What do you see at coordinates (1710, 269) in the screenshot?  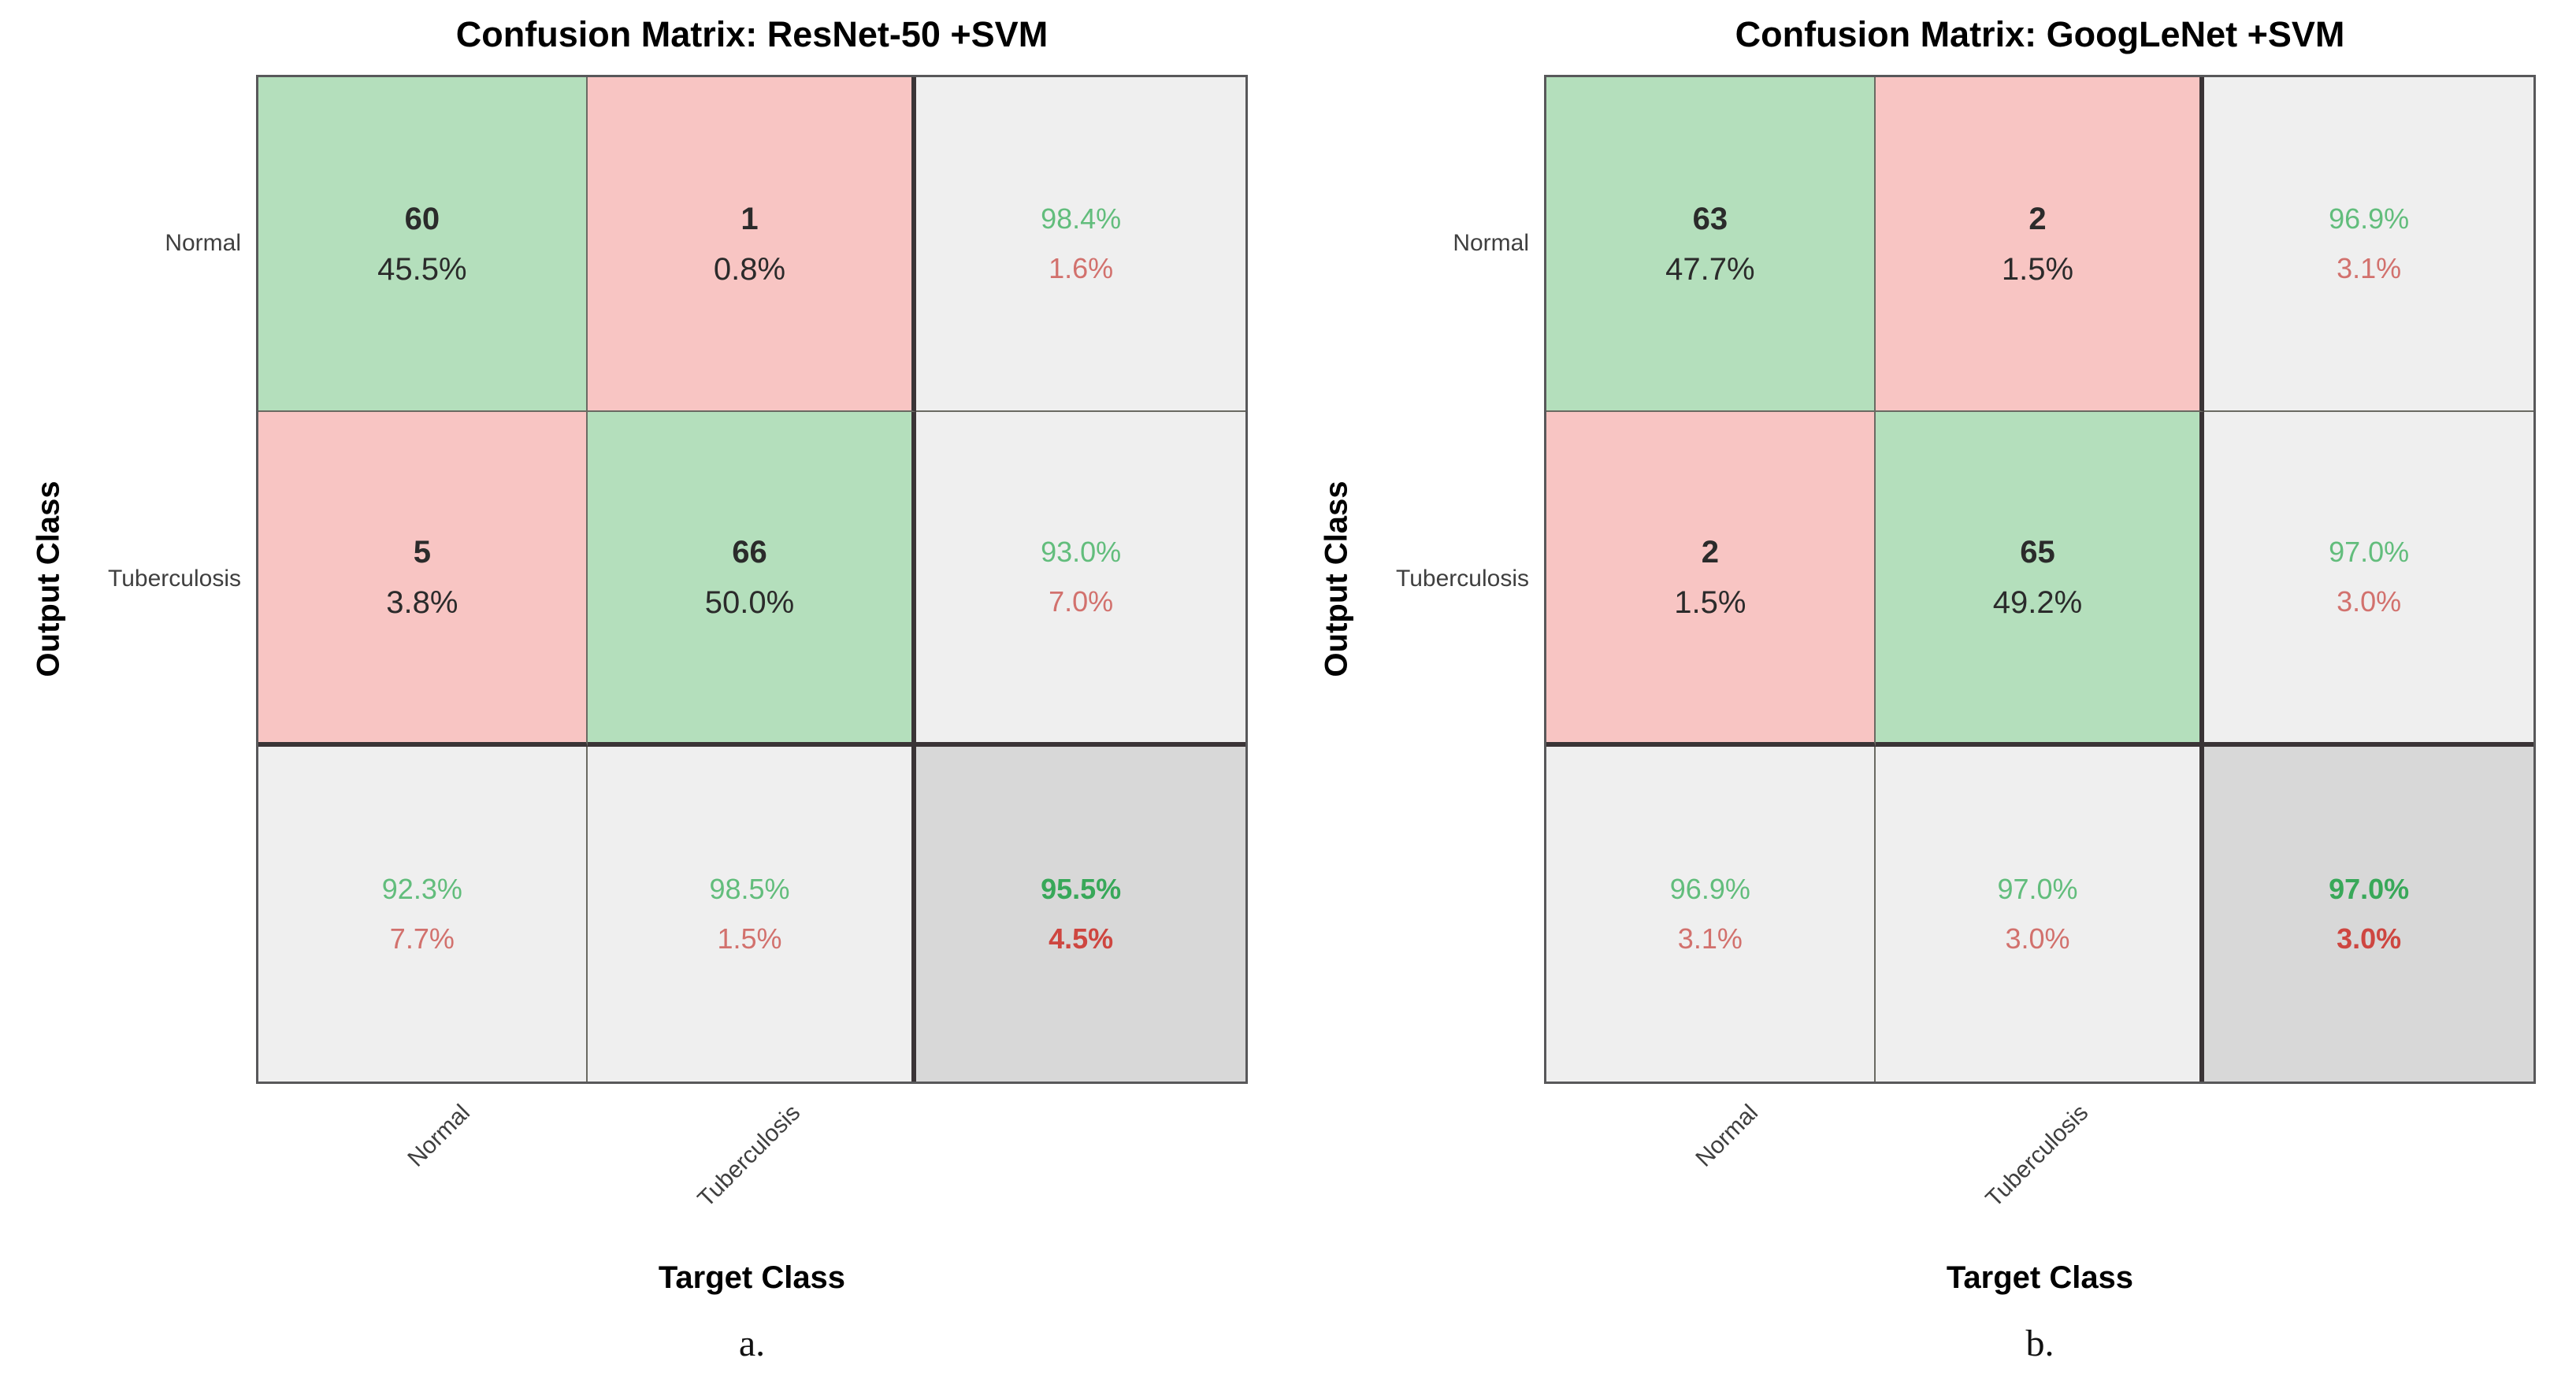 I see `cell-percent: 47.7%` at bounding box center [1710, 269].